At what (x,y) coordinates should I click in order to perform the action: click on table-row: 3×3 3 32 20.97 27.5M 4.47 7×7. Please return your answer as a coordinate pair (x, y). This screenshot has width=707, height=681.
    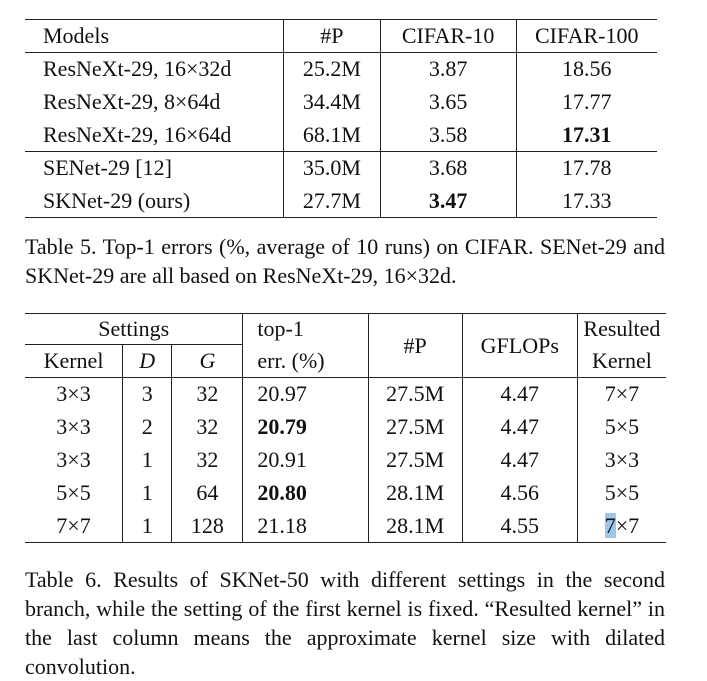
    Looking at the image, I should click on (345, 394).